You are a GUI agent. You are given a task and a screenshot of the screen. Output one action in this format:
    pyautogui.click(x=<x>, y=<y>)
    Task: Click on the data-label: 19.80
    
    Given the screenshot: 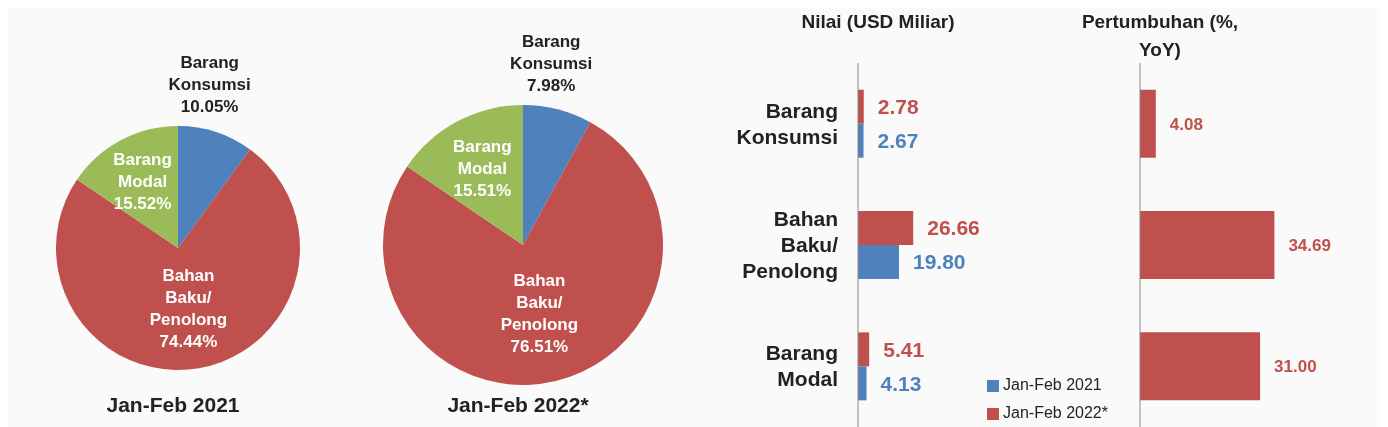 What is the action you would take?
    pyautogui.click(x=939, y=262)
    